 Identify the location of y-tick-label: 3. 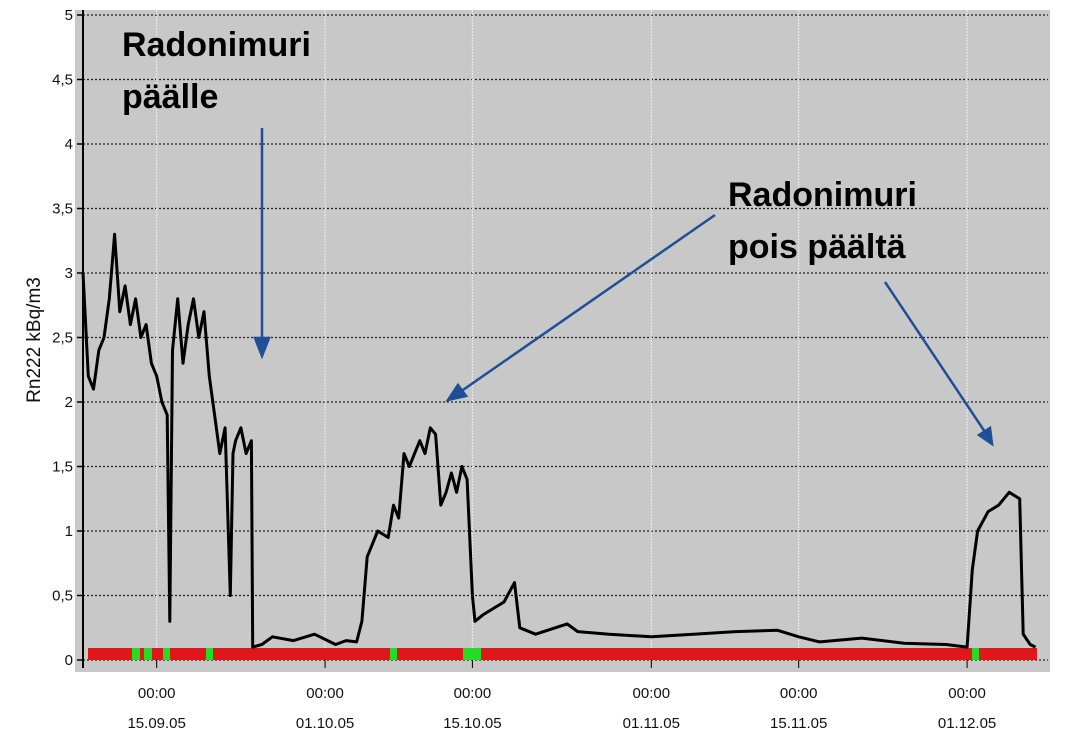
(69, 273).